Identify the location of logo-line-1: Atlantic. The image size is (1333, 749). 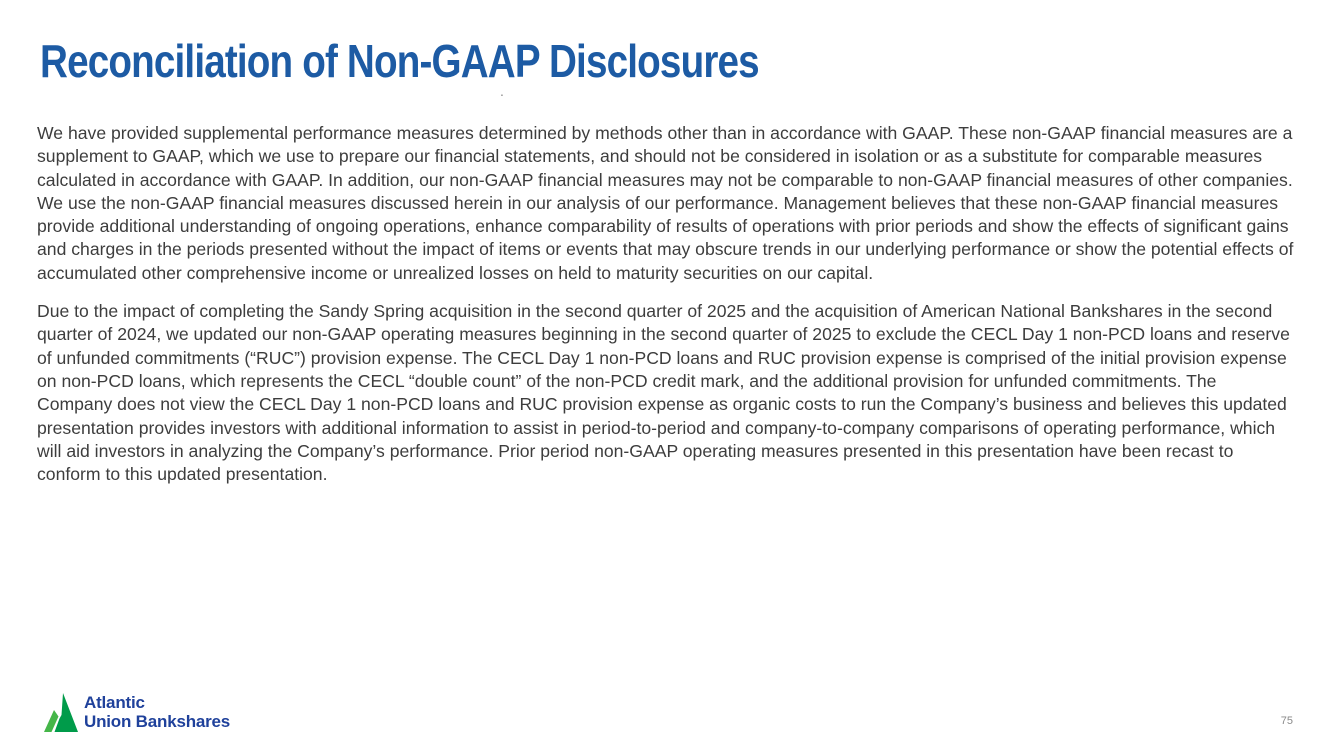
(114, 702).